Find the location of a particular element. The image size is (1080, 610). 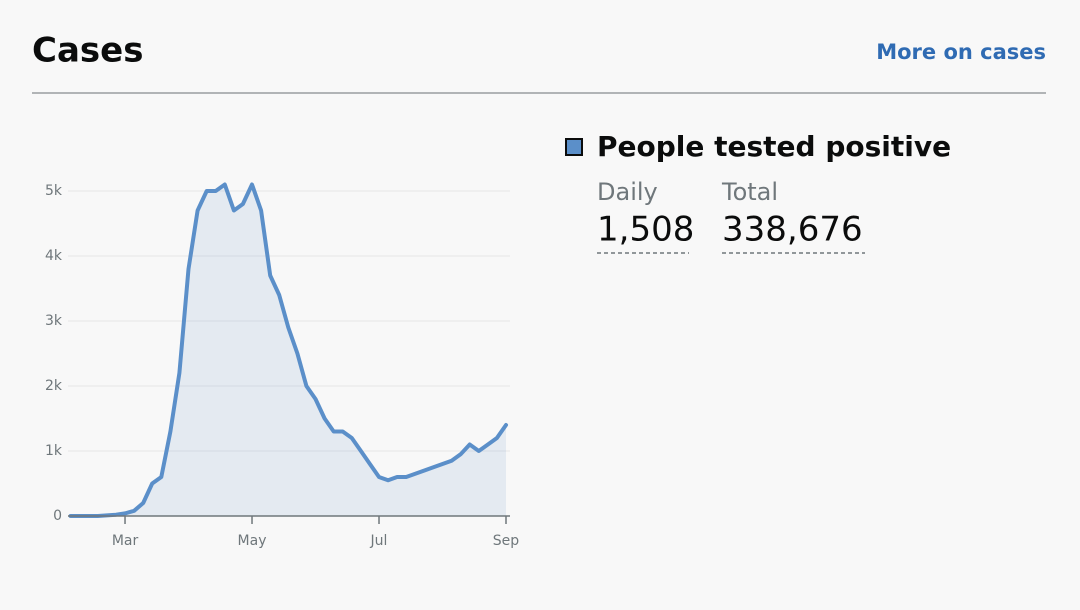

y-tick-label: 4k is located at coordinates (54, 256).